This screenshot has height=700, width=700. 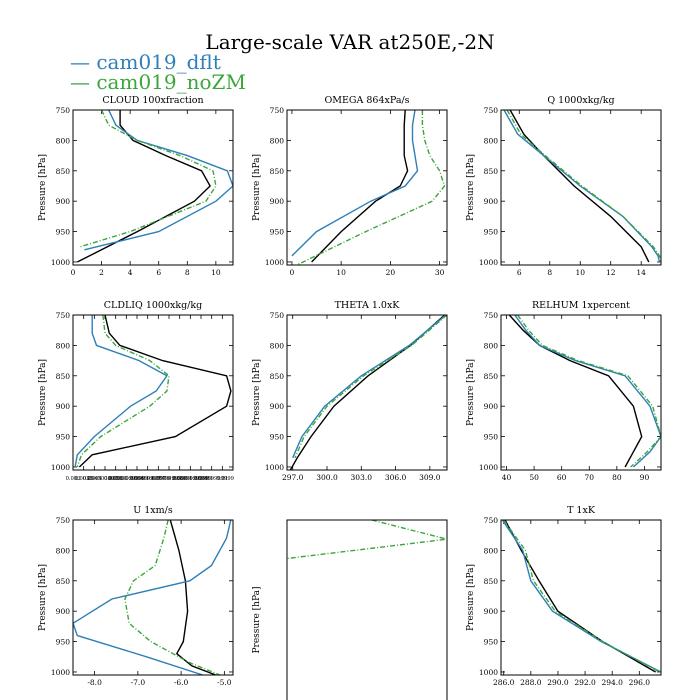 What do you see at coordinates (223, 479) in the screenshot?
I see `x-tick-label: 0.01` at bounding box center [223, 479].